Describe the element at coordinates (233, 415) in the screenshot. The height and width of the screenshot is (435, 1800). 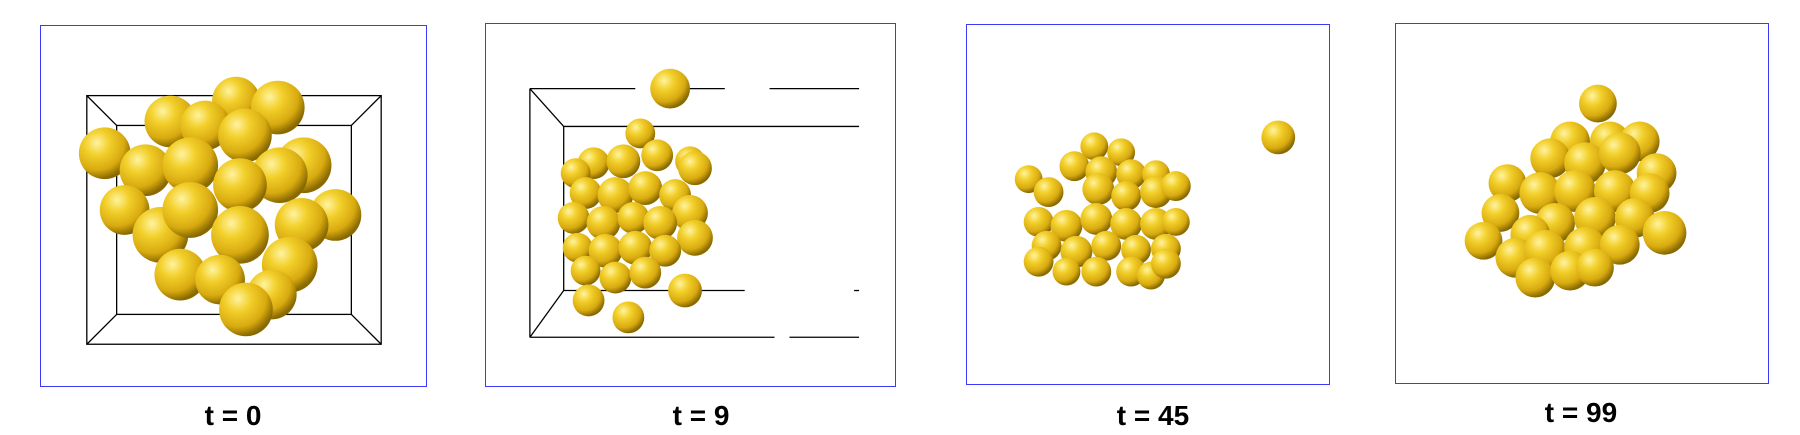
I see `time-label-t0: t = 0` at that location.